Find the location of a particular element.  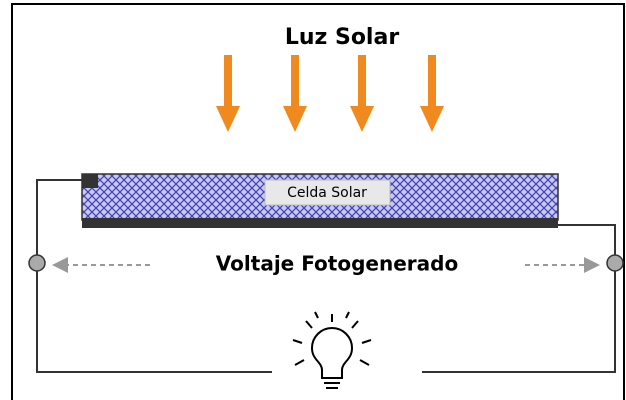

cell-base is located at coordinates (320, 223).